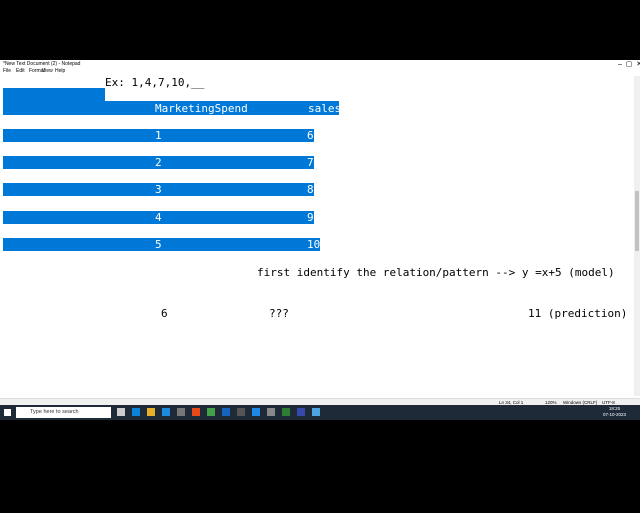 Image resolution: width=640 pixels, height=513 pixels. I want to click on prediction-text: 6, so click(164, 313).